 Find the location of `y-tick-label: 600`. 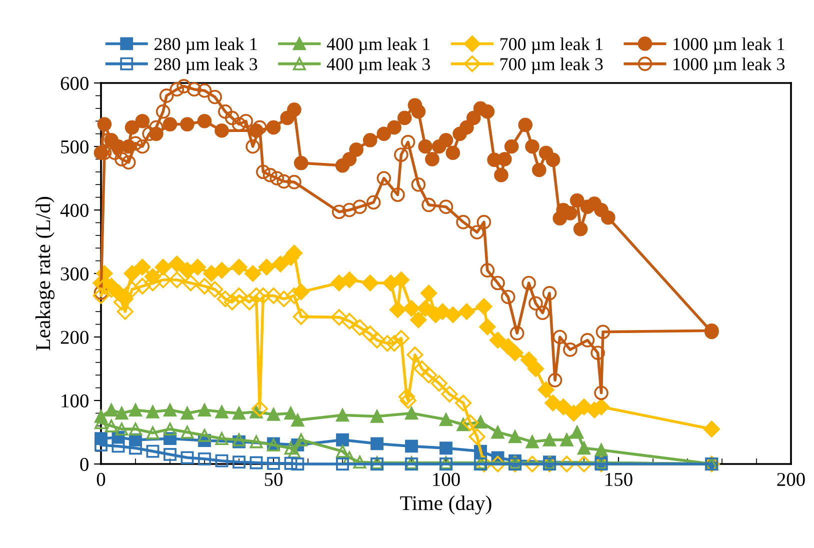

y-tick-label: 600 is located at coordinates (74, 83).